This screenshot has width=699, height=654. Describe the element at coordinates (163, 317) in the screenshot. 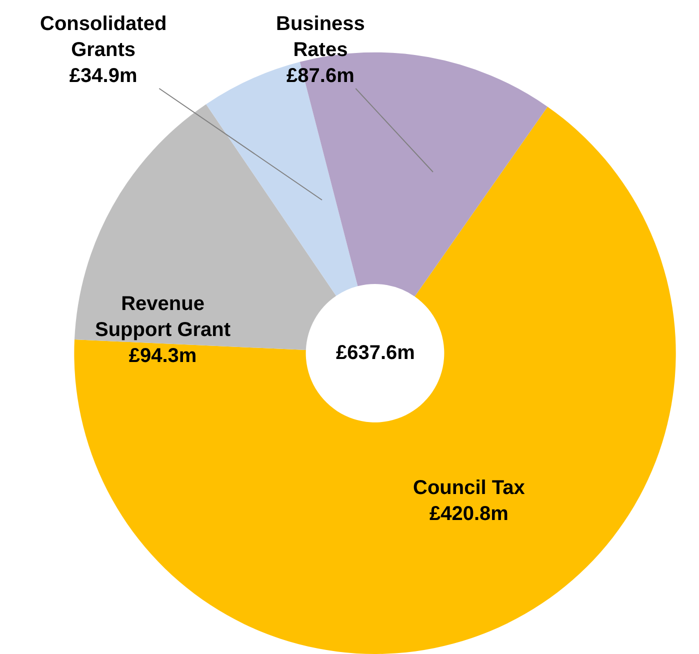

I see `slice-label: Revenue Support Grant` at that location.